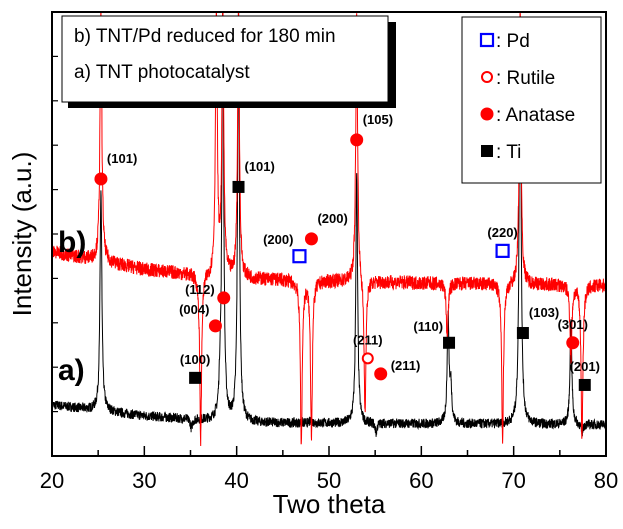 Image resolution: width=623 pixels, height=529 pixels. What do you see at coordinates (205, 36) in the screenshot?
I see `legend-entry-b: b) TNT/Pd reduced for 180 min` at bounding box center [205, 36].